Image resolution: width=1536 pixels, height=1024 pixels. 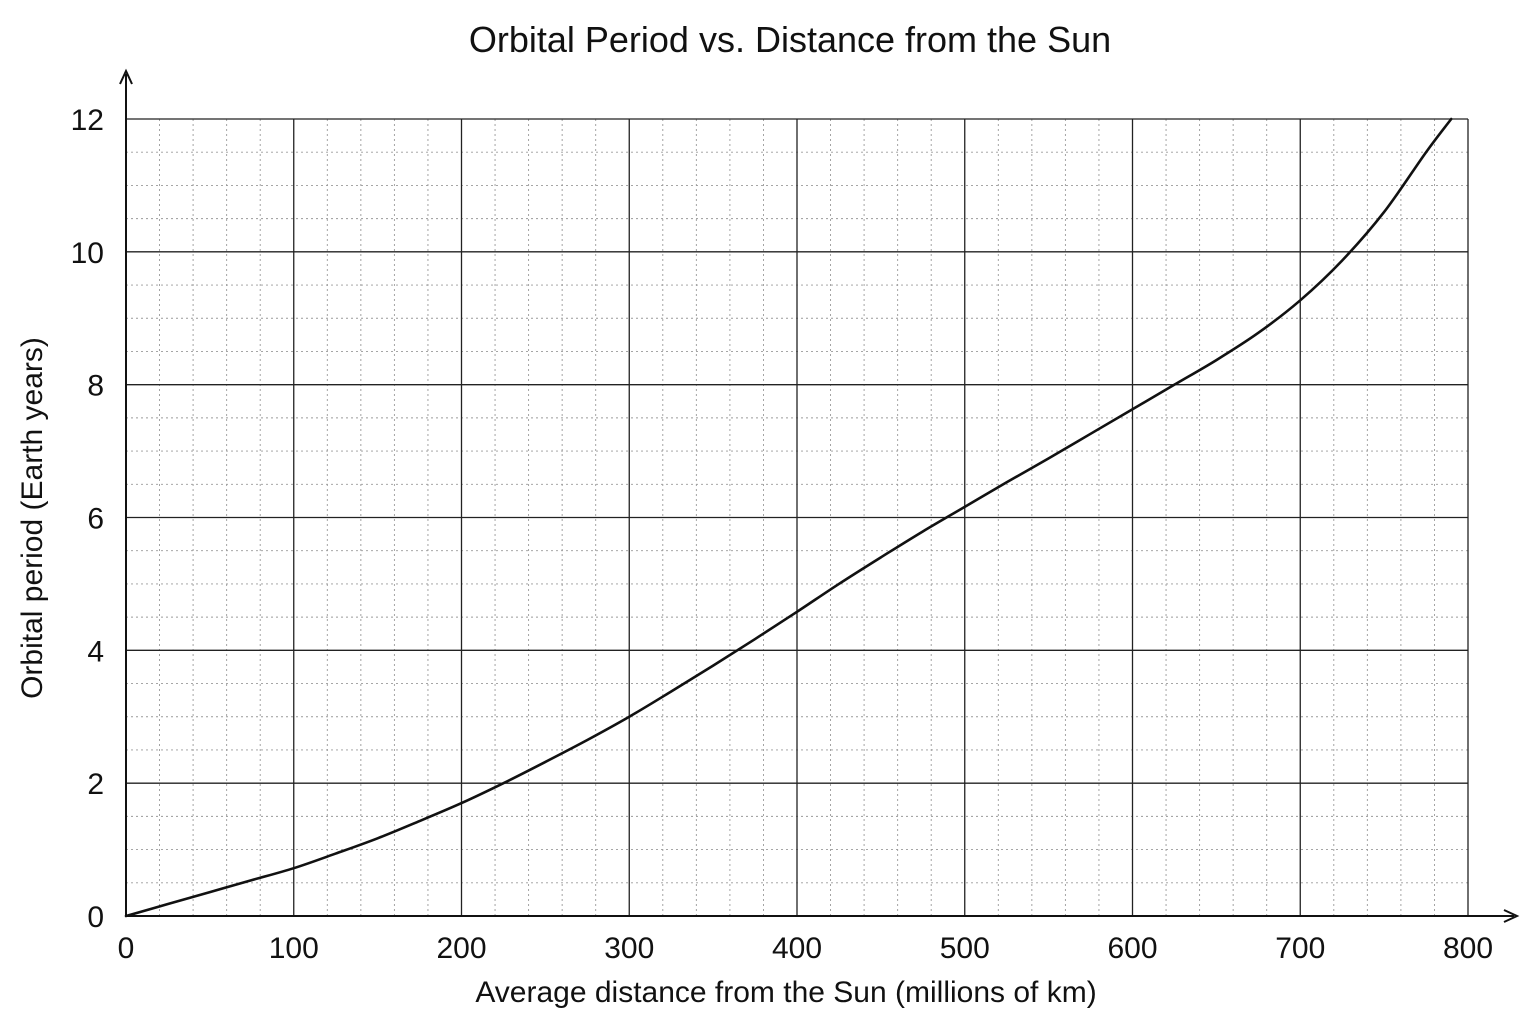 What do you see at coordinates (32, 518) in the screenshot?
I see `y-axis-label: Orbital period (Earth years)` at bounding box center [32, 518].